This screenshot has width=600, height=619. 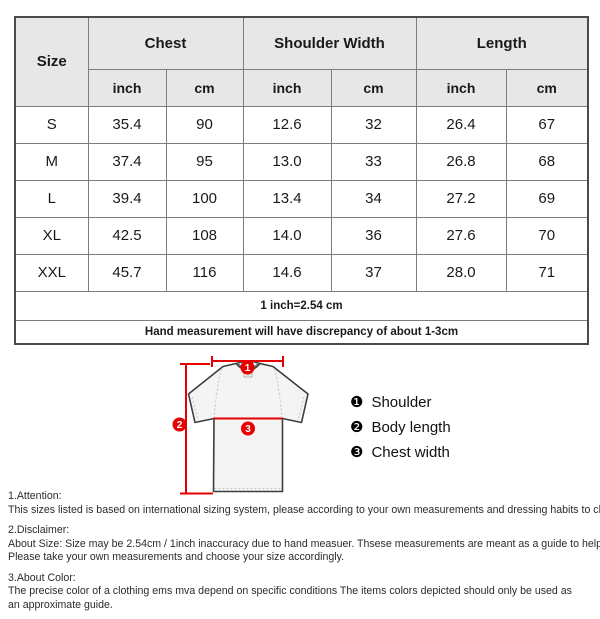 I want to click on legend-item-shoulder: ❶ Shoulder, so click(x=400, y=402).